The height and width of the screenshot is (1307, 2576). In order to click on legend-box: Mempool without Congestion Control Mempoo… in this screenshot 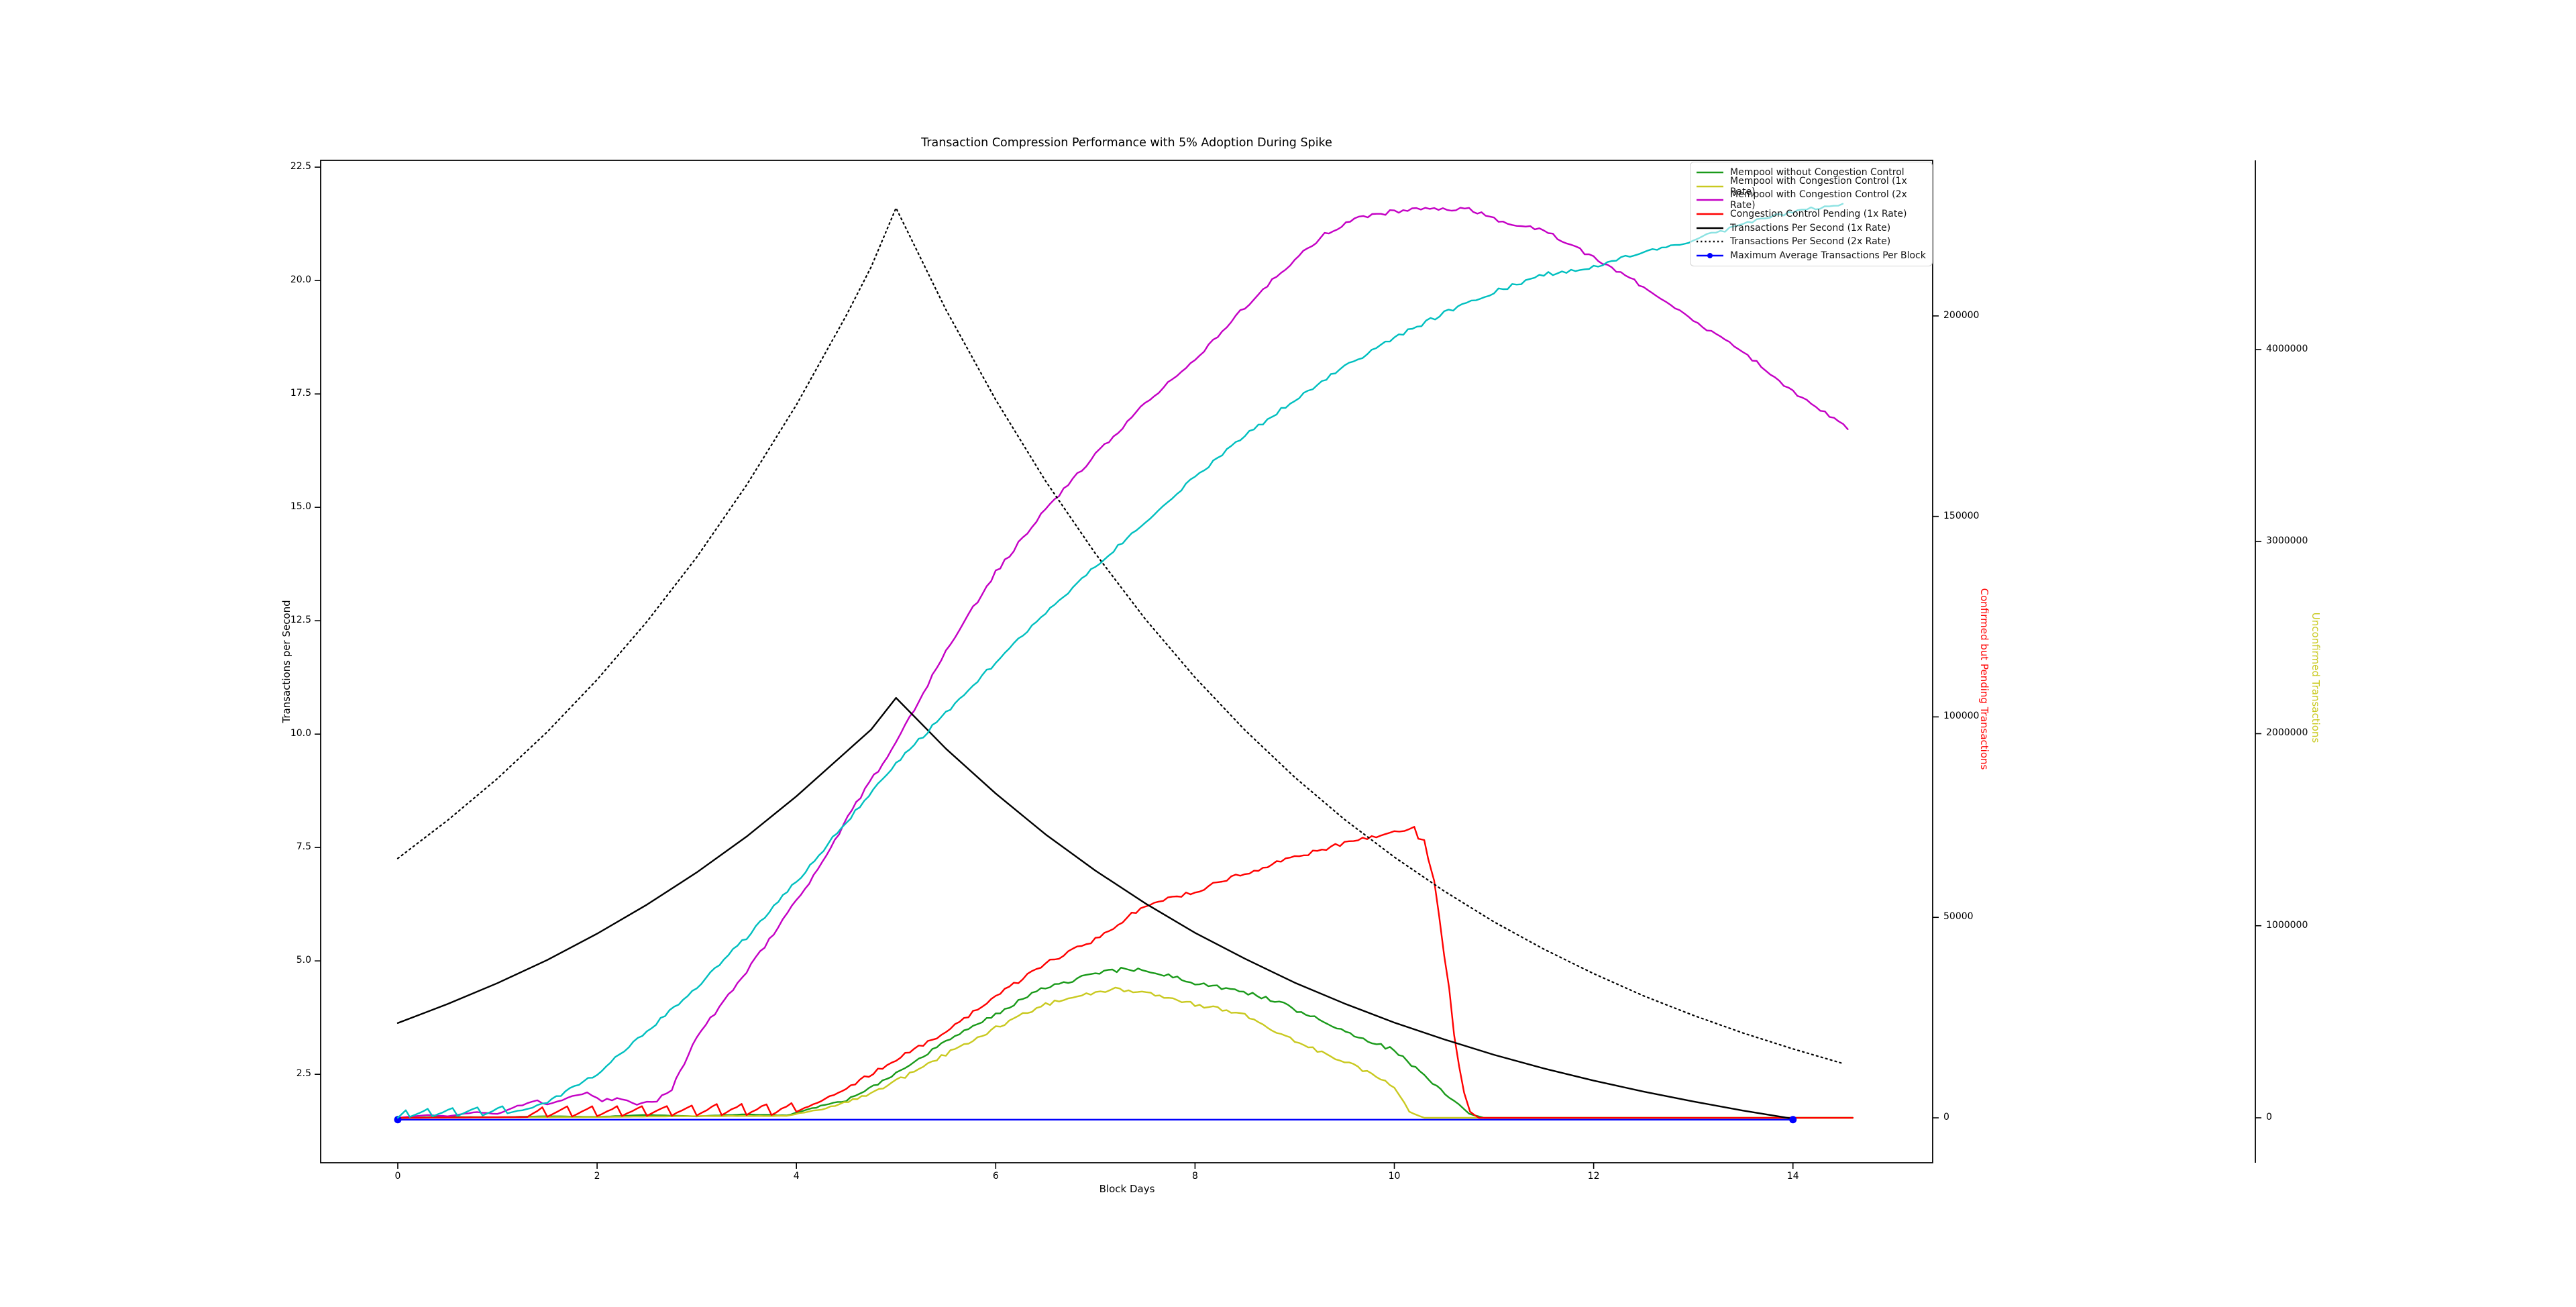, I will do `click(1811, 214)`.